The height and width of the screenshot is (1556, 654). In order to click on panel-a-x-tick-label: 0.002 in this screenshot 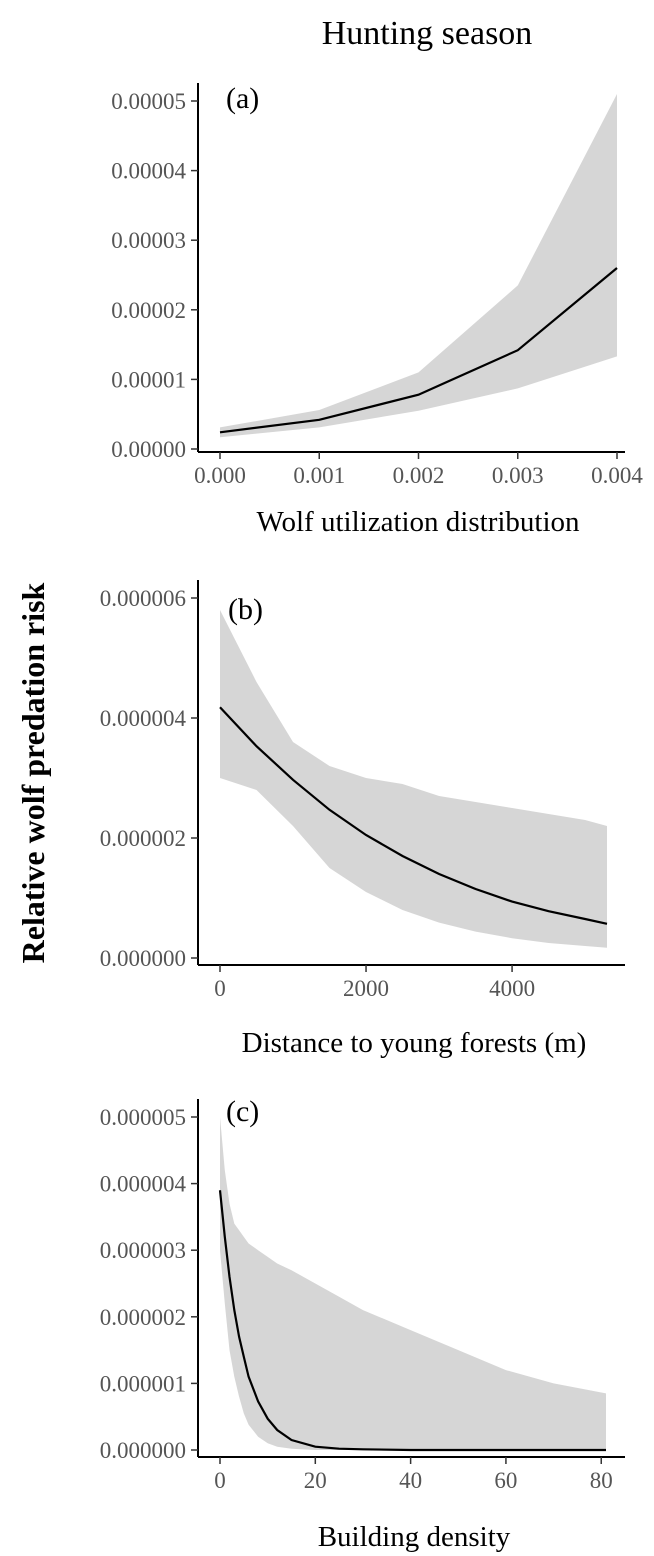, I will do `click(419, 475)`.